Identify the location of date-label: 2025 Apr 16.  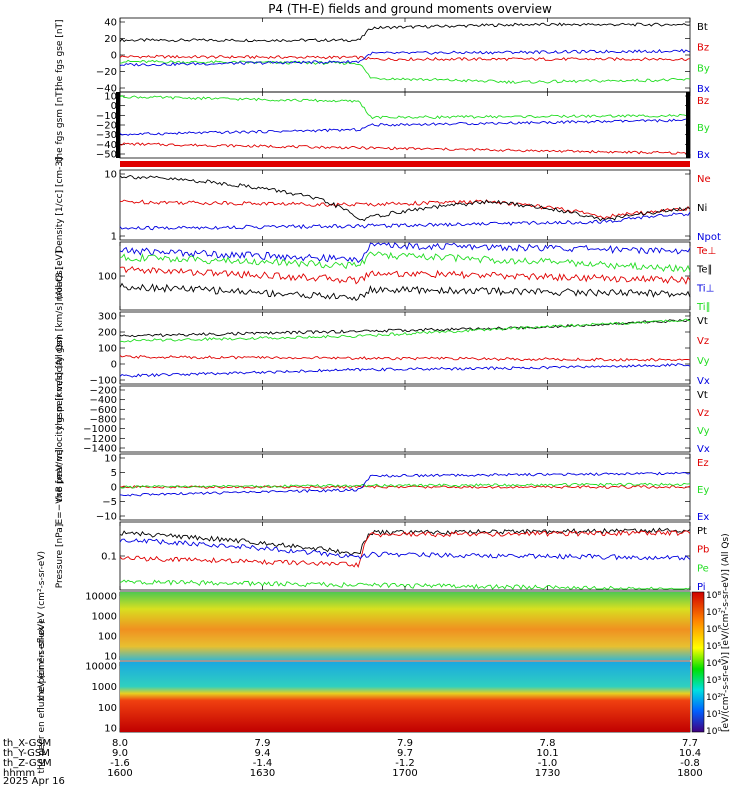
(34, 781).